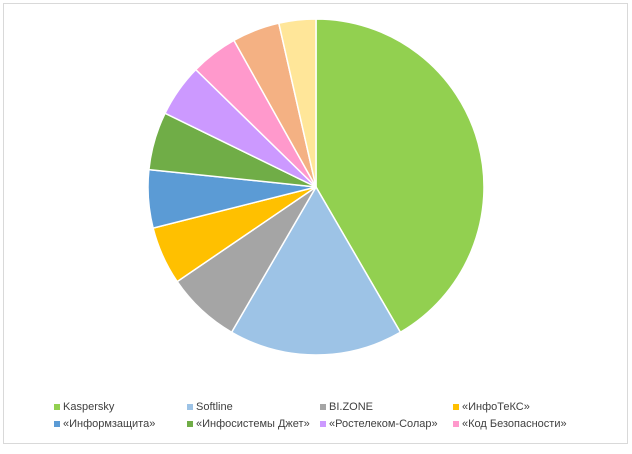 Image resolution: width=632 pixels, height=454 pixels. I want to click on legend-label: «Инфосистемы Джет», so click(253, 424).